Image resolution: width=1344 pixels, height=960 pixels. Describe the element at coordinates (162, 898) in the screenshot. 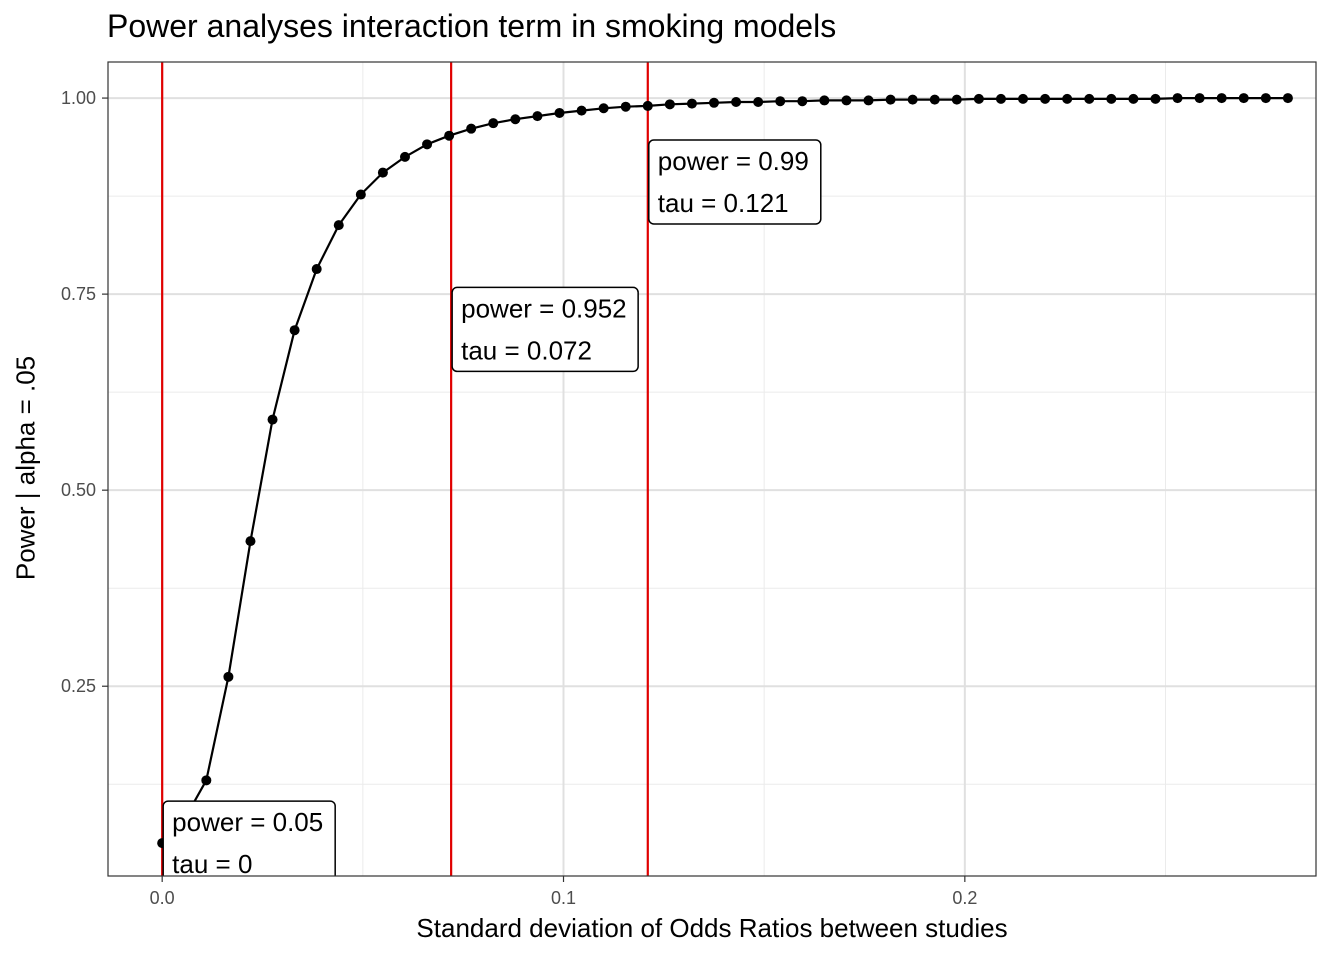

I see `x-tick-label: 0.0` at that location.